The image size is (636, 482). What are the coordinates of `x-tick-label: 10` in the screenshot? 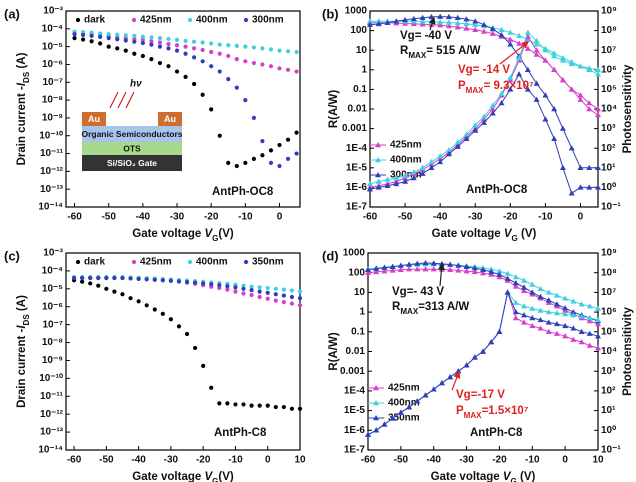 It's located at (598, 460).